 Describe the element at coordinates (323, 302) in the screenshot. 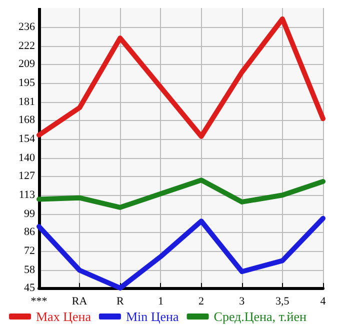

I see `x-tick-label: 4` at that location.